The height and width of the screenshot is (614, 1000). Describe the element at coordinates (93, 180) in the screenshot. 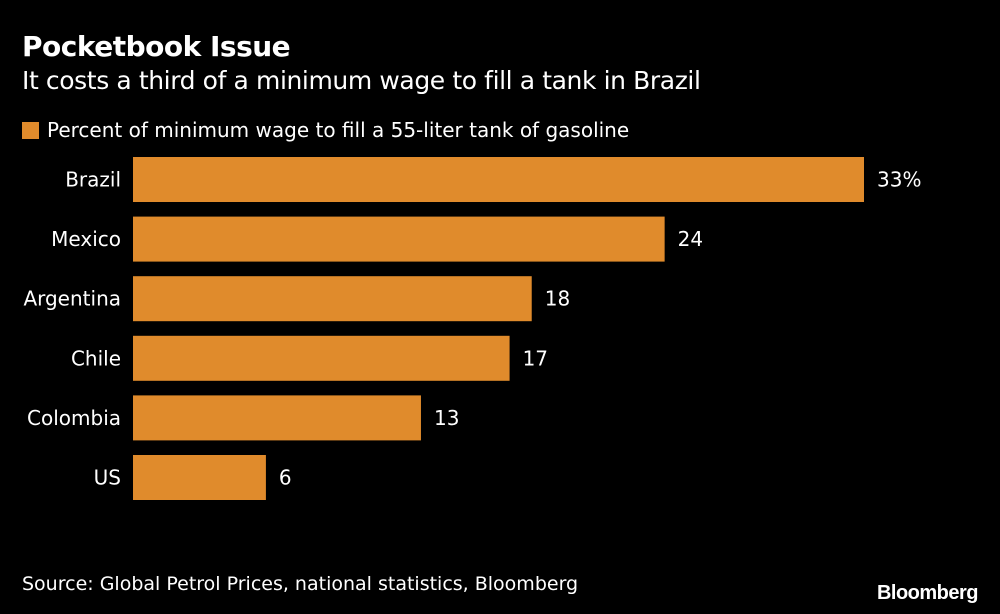

I see `category-label: Brazil` at that location.